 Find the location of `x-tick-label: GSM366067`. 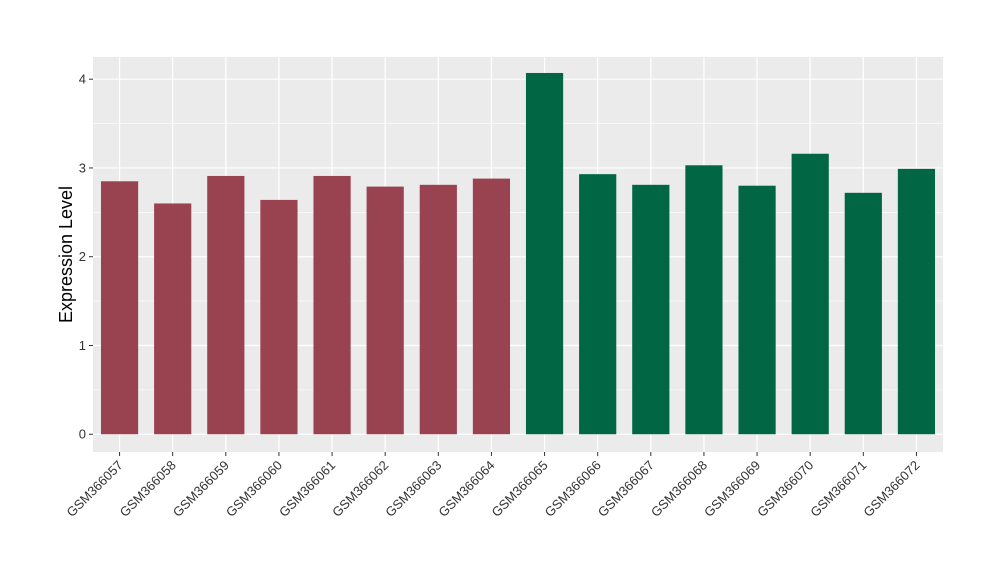

x-tick-label: GSM366067 is located at coordinates (626, 489).